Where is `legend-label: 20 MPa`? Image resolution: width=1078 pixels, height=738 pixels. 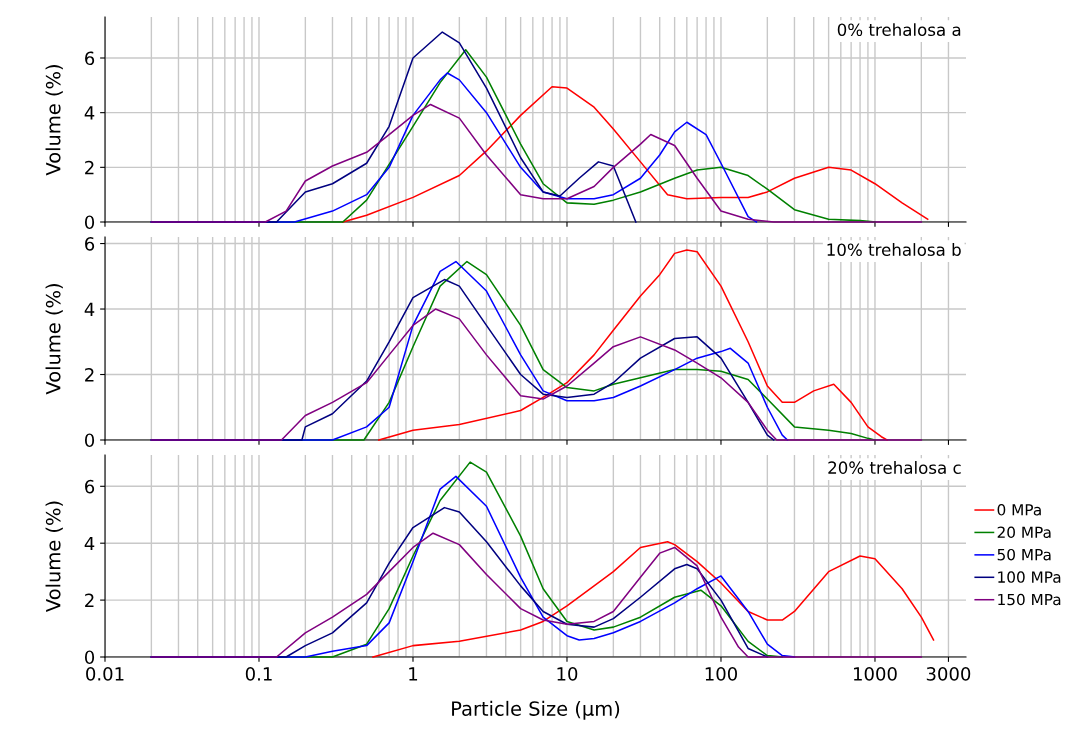
legend-label: 20 MPa is located at coordinates (1024, 532).